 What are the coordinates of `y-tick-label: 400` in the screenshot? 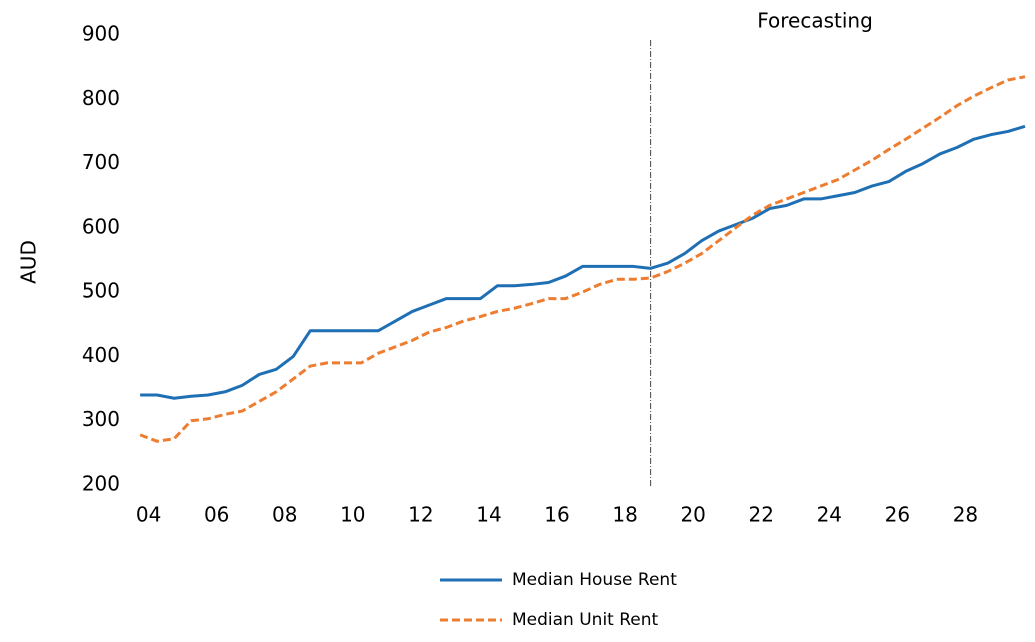 It's located at (101, 355).